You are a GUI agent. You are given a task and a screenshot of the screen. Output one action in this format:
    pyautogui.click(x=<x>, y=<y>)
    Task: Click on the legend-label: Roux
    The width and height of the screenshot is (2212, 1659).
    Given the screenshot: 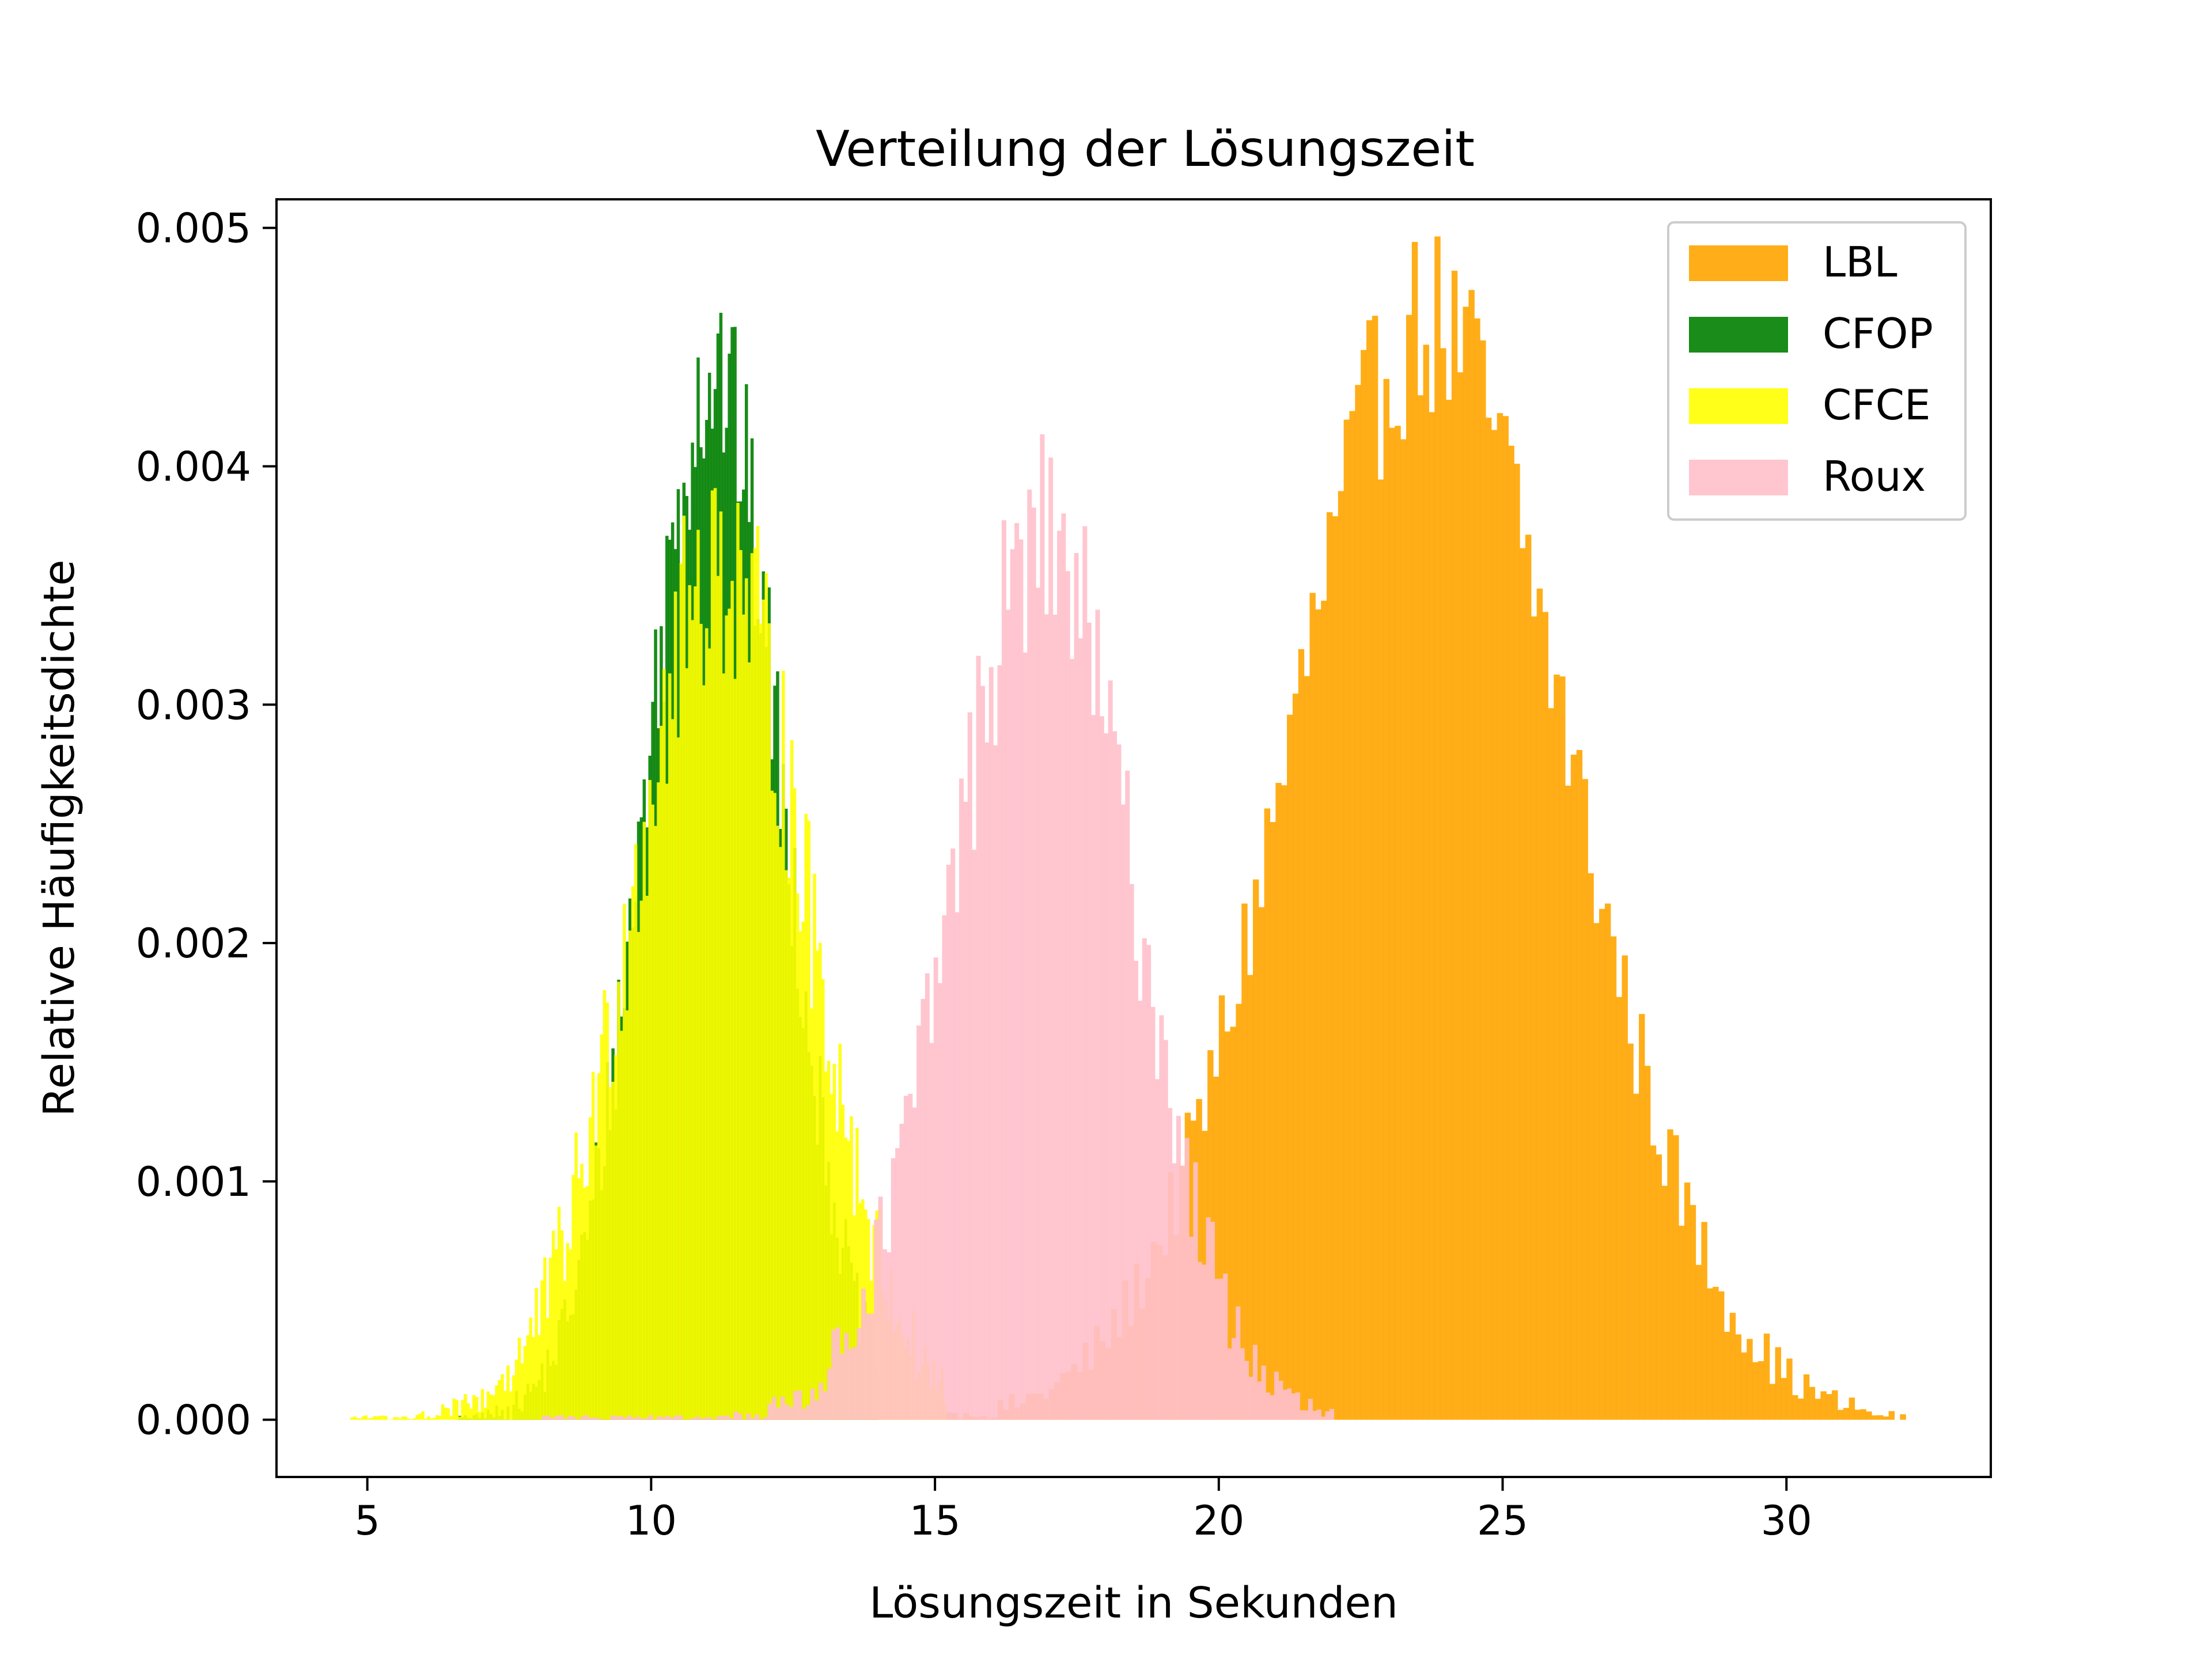 What is the action you would take?
    pyautogui.click(x=1874, y=476)
    